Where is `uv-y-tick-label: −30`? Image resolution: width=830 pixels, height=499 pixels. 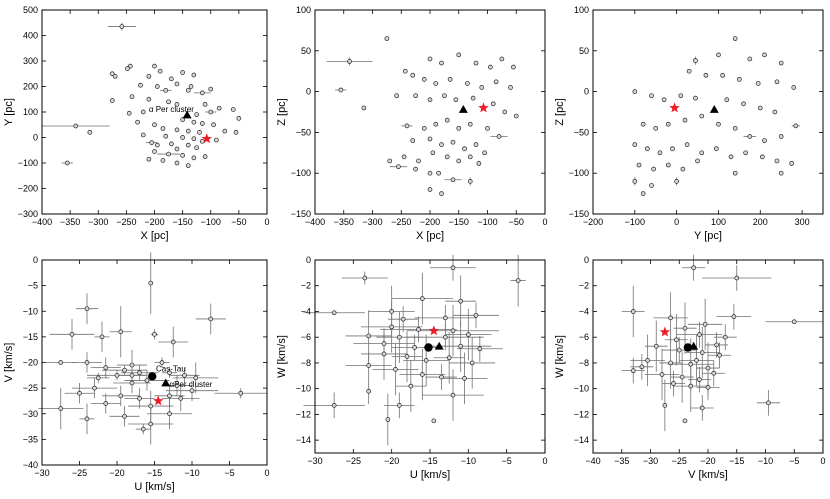 uv-y-tick-label: −30 is located at coordinates (30, 414).